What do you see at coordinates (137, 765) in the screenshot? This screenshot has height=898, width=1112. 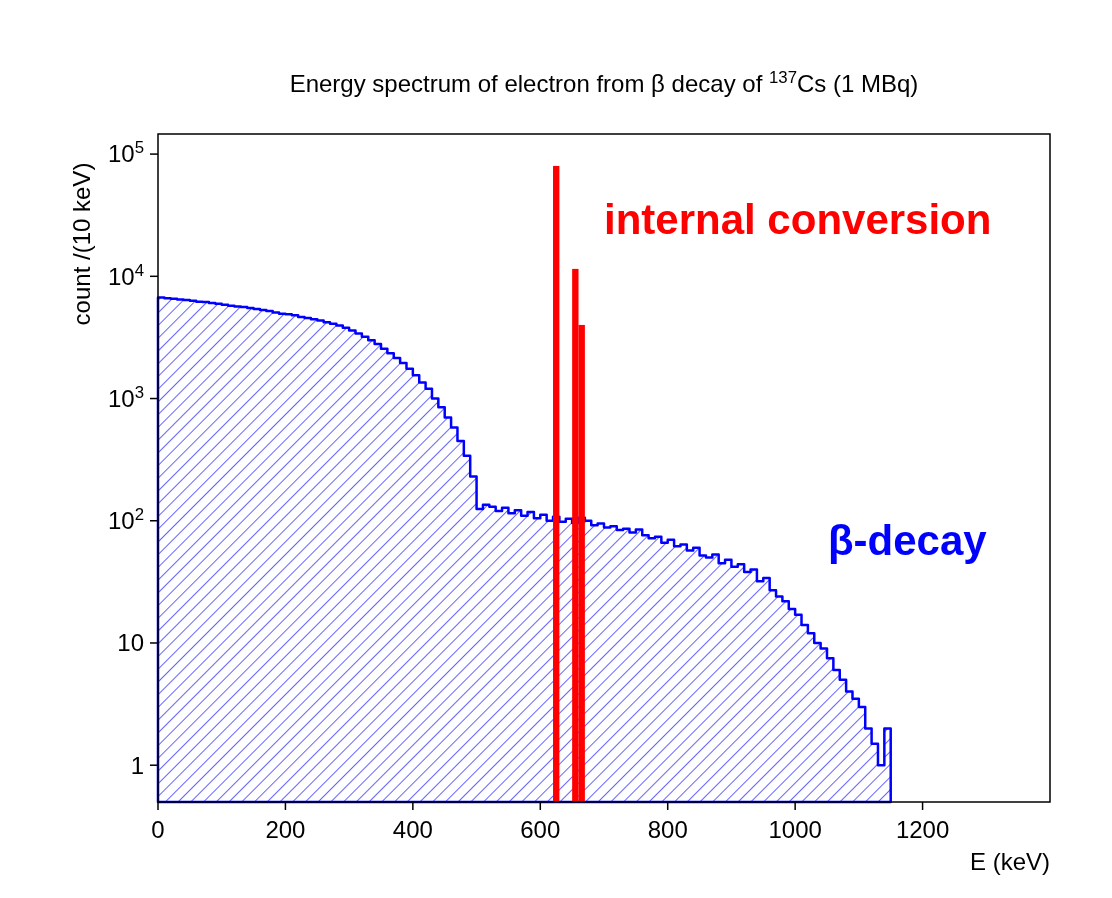 I see `y-tick-label: 1` at bounding box center [137, 765].